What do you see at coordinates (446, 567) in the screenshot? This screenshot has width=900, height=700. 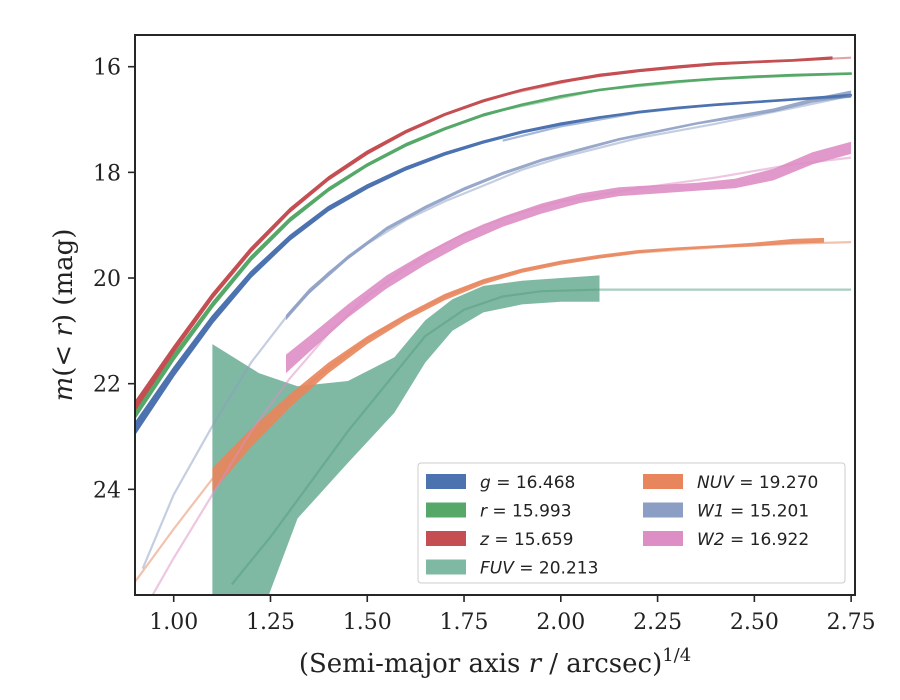 I see `legend-swatch-fuv` at bounding box center [446, 567].